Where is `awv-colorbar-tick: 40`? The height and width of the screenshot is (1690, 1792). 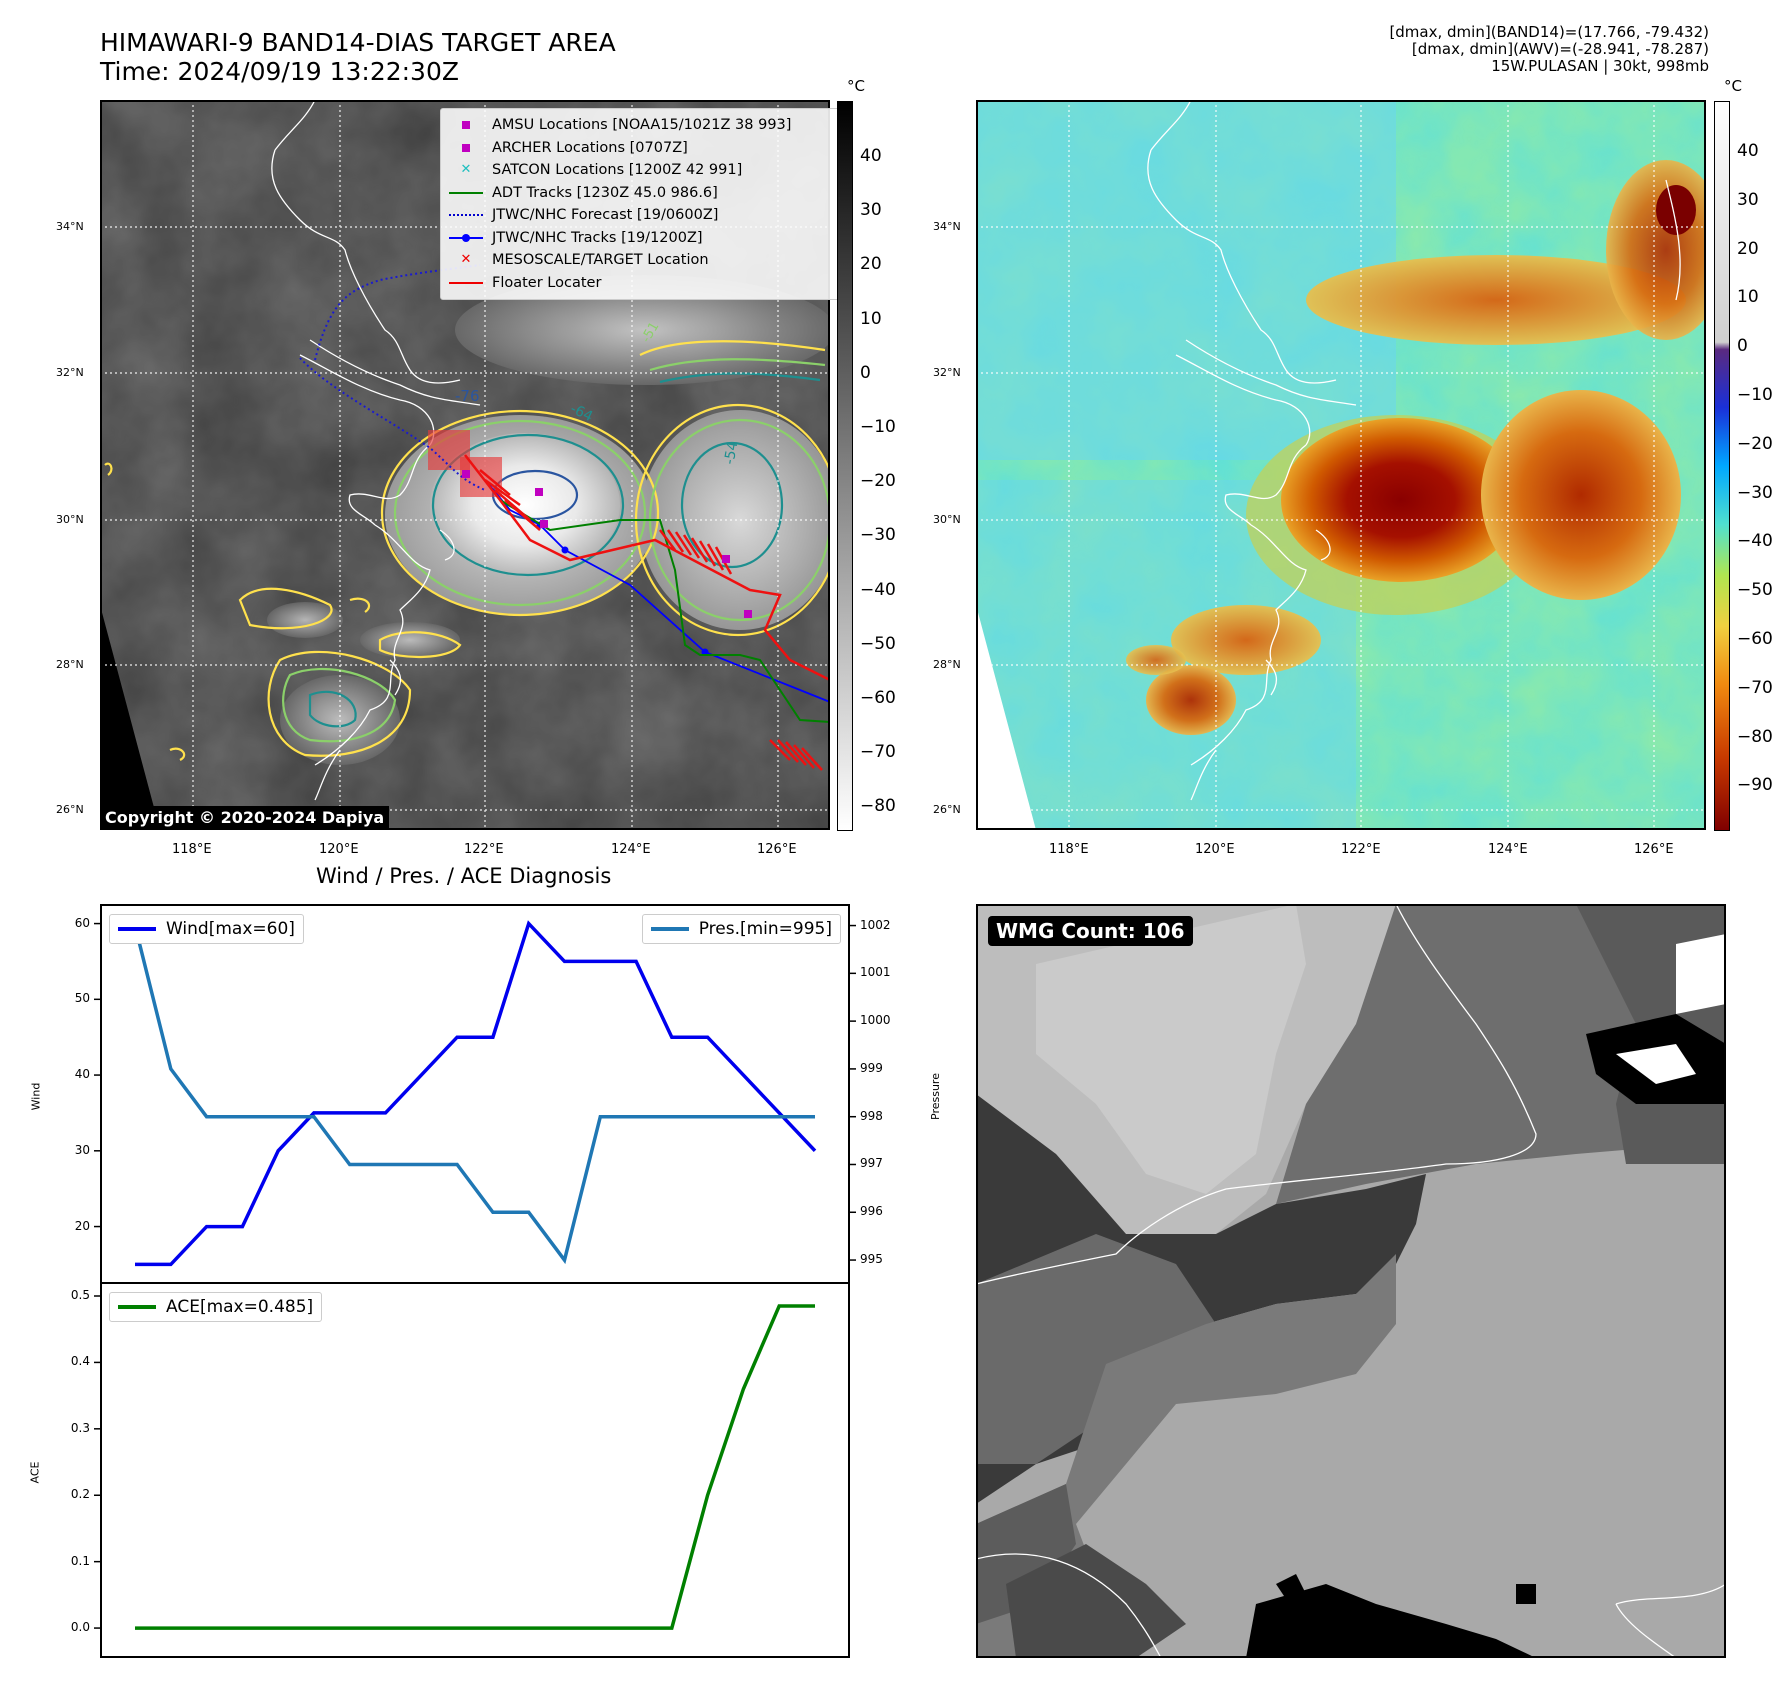 awv-colorbar-tick: 40 is located at coordinates (1748, 151).